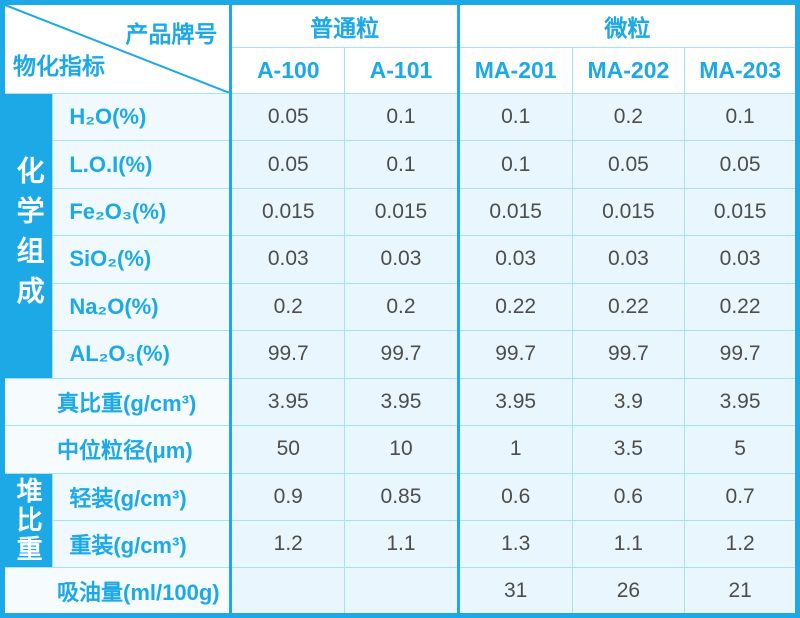  What do you see at coordinates (628, 70) in the screenshot?
I see `col-header-ma-202: MA-202` at bounding box center [628, 70].